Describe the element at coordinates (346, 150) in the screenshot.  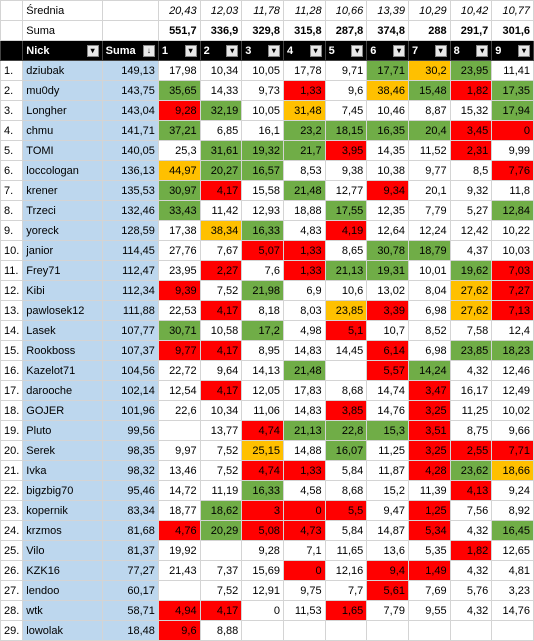
I see `score-cell: 3,95` at that location.